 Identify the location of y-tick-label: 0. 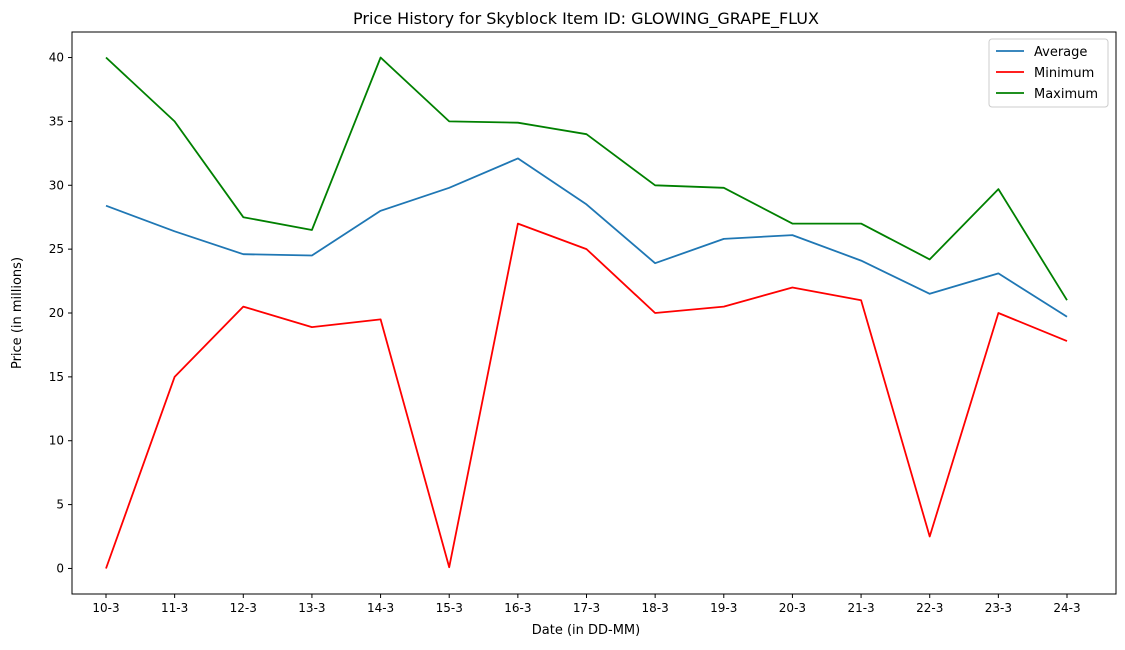
(60, 568).